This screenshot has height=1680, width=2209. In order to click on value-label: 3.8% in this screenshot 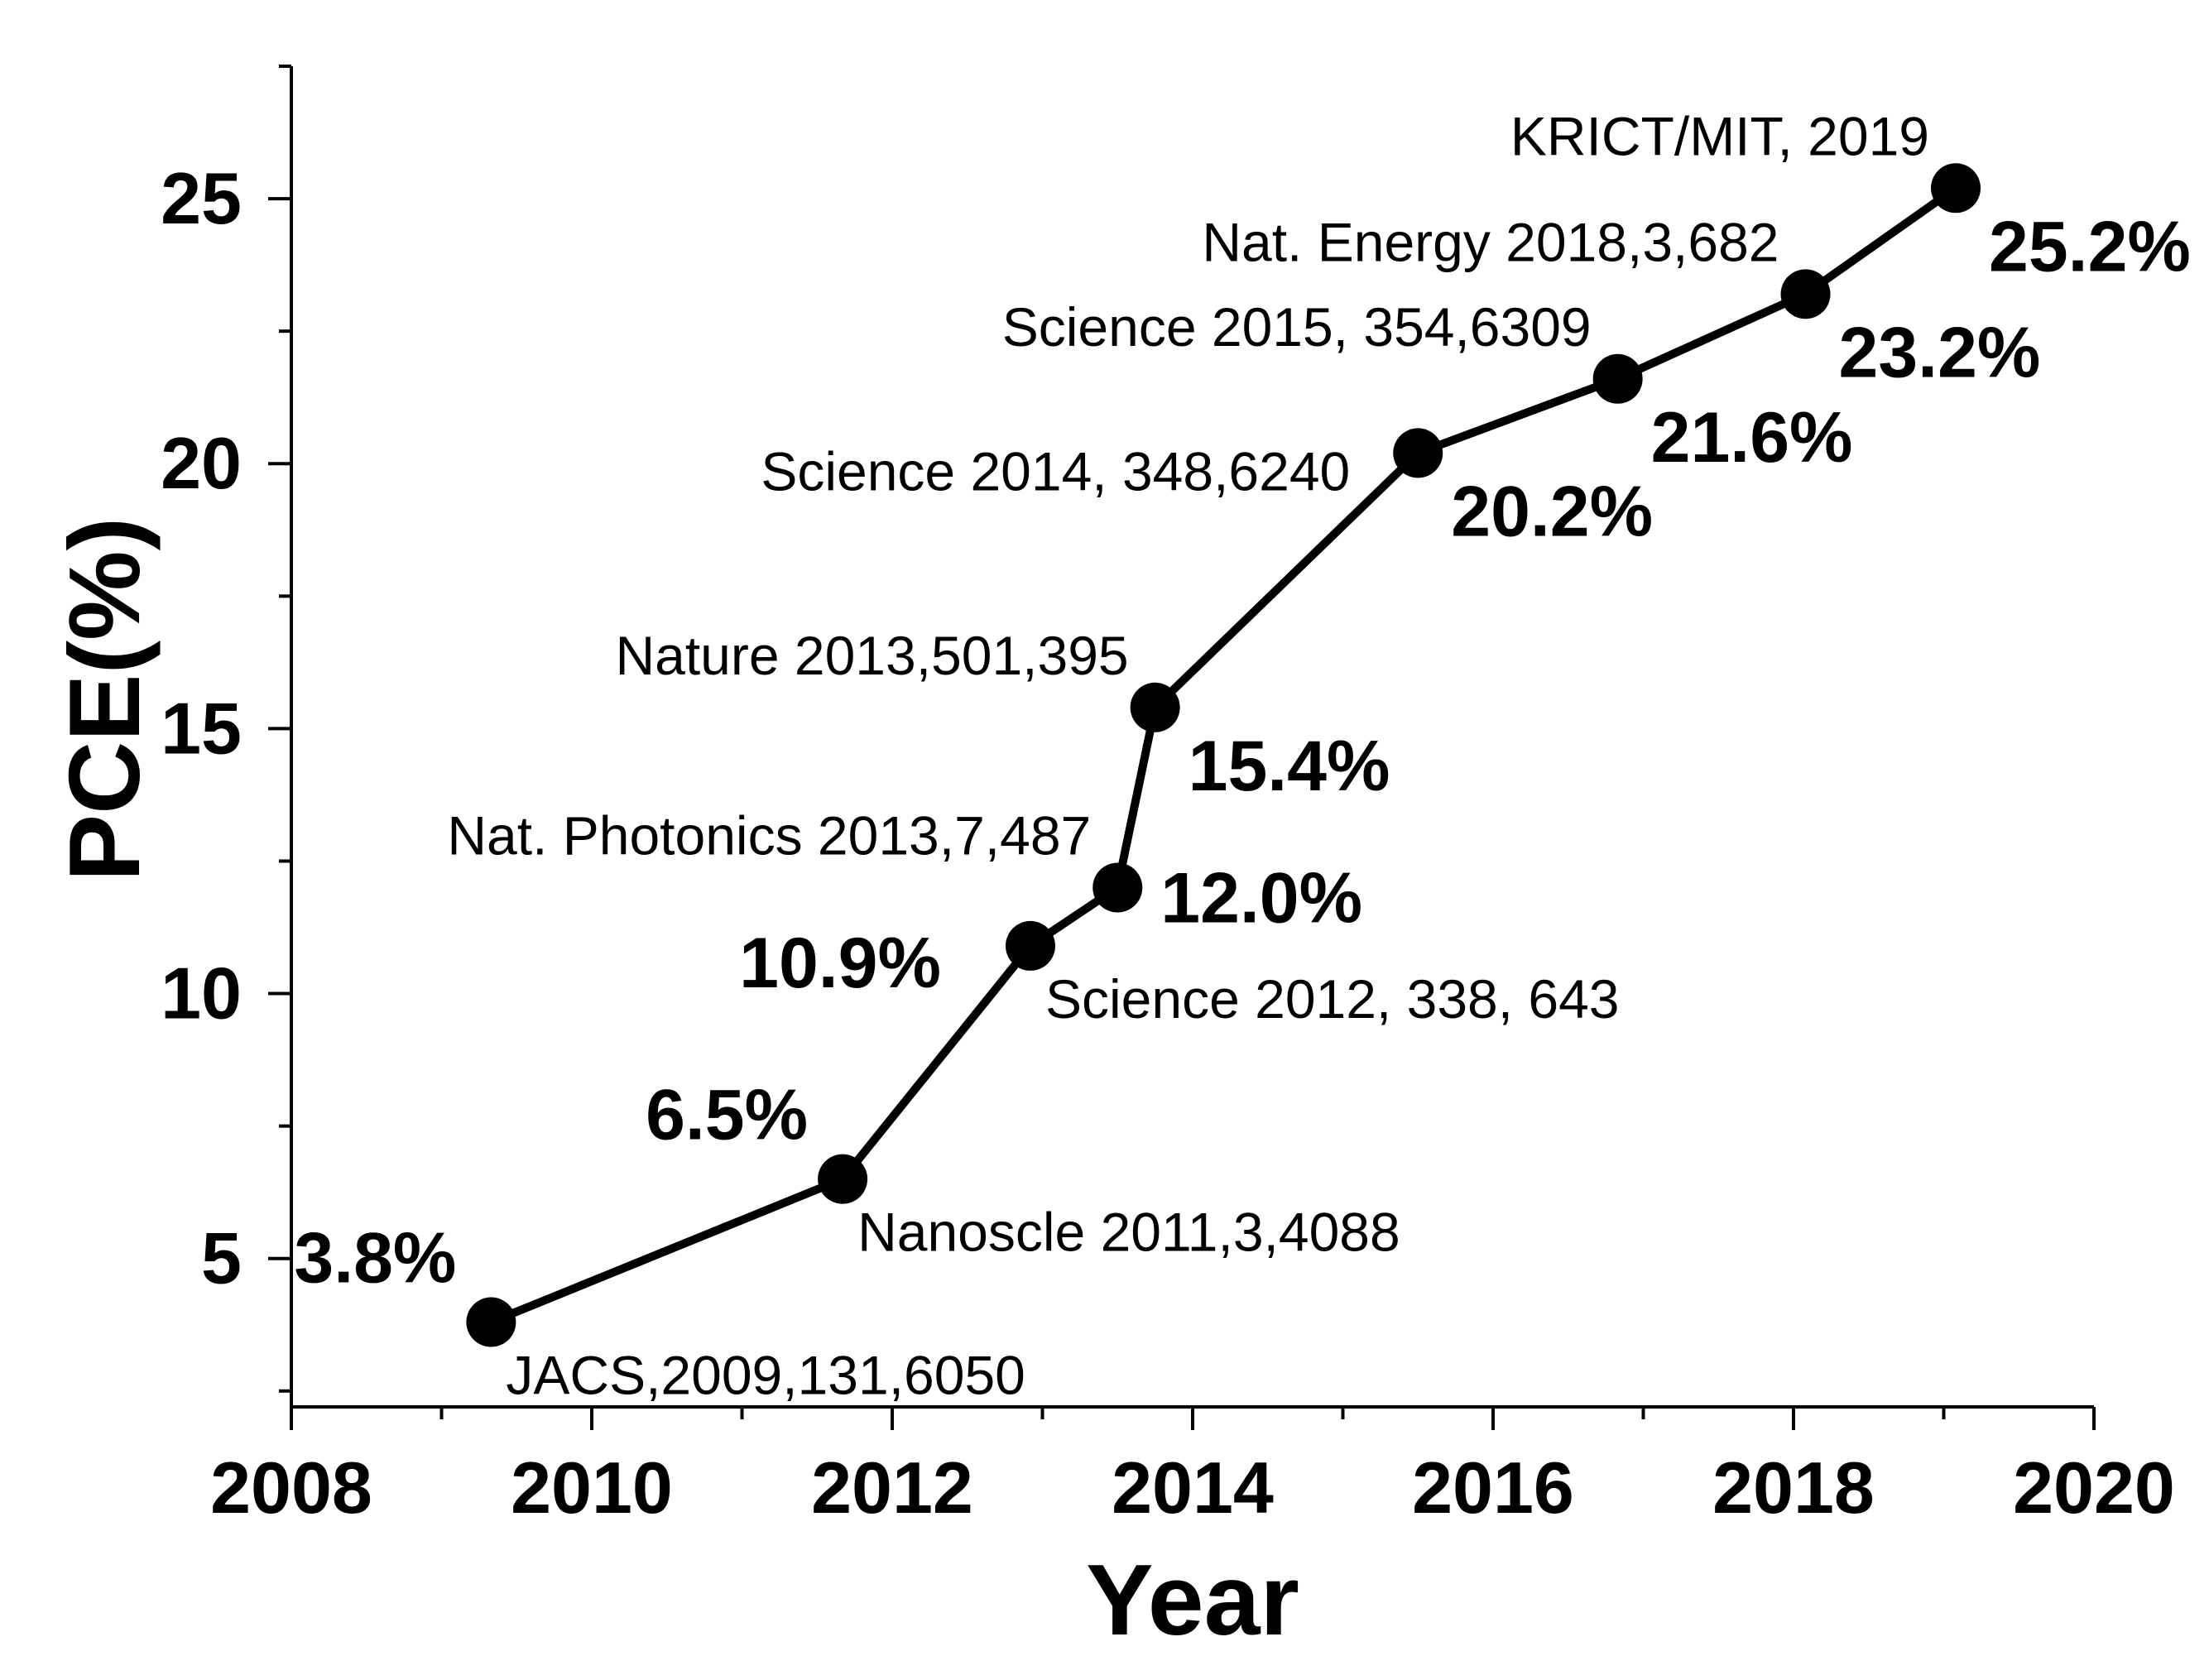, I will do `click(375, 1258)`.